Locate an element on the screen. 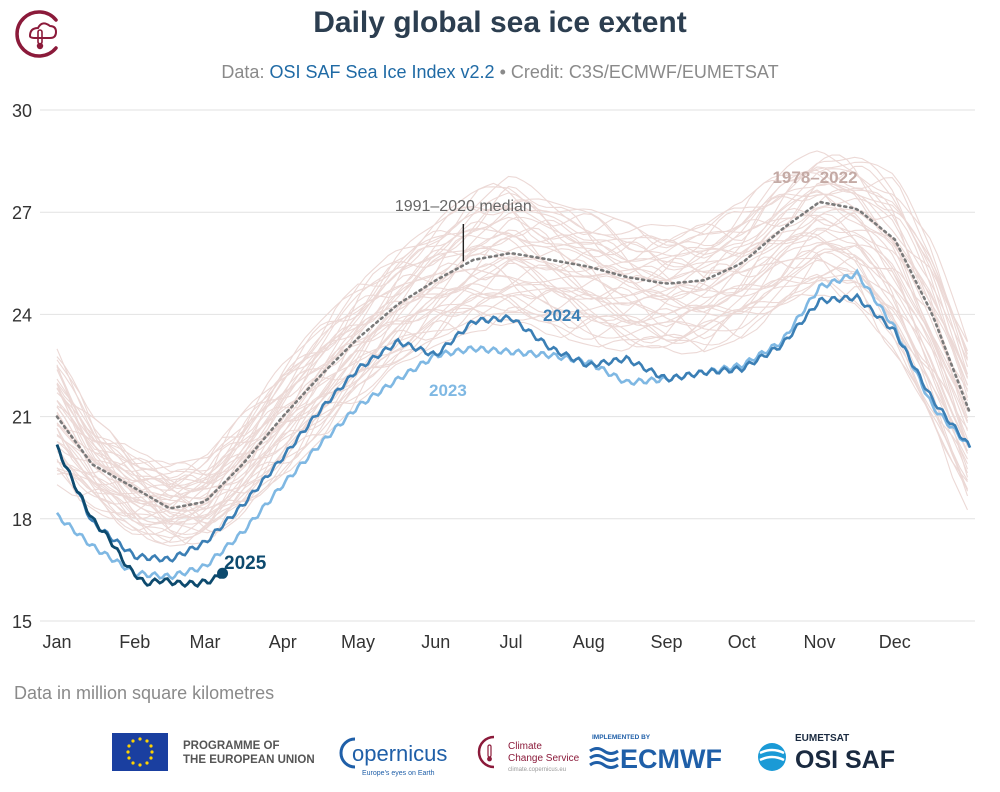 Image resolution: width=1000 pixels, height=792 pixels. ecmwf-implemented: IMPLEMENTED BY is located at coordinates (621, 737).